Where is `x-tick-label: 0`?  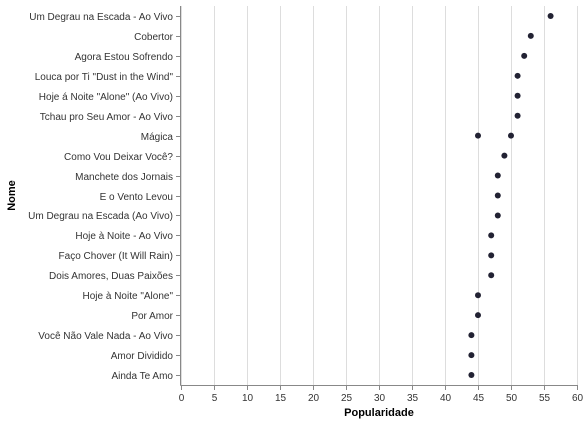
x-tick-label: 0 is located at coordinates (182, 398).